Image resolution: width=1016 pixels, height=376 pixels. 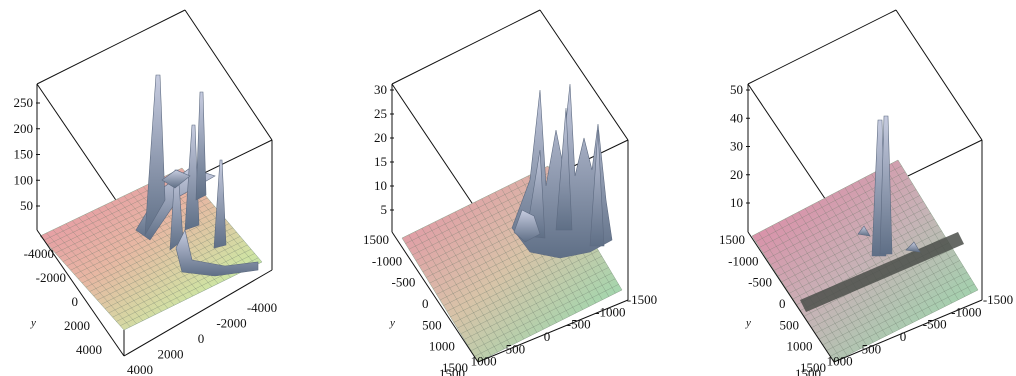 I want to click on y-tick-label: -4000, so click(x=39, y=253).